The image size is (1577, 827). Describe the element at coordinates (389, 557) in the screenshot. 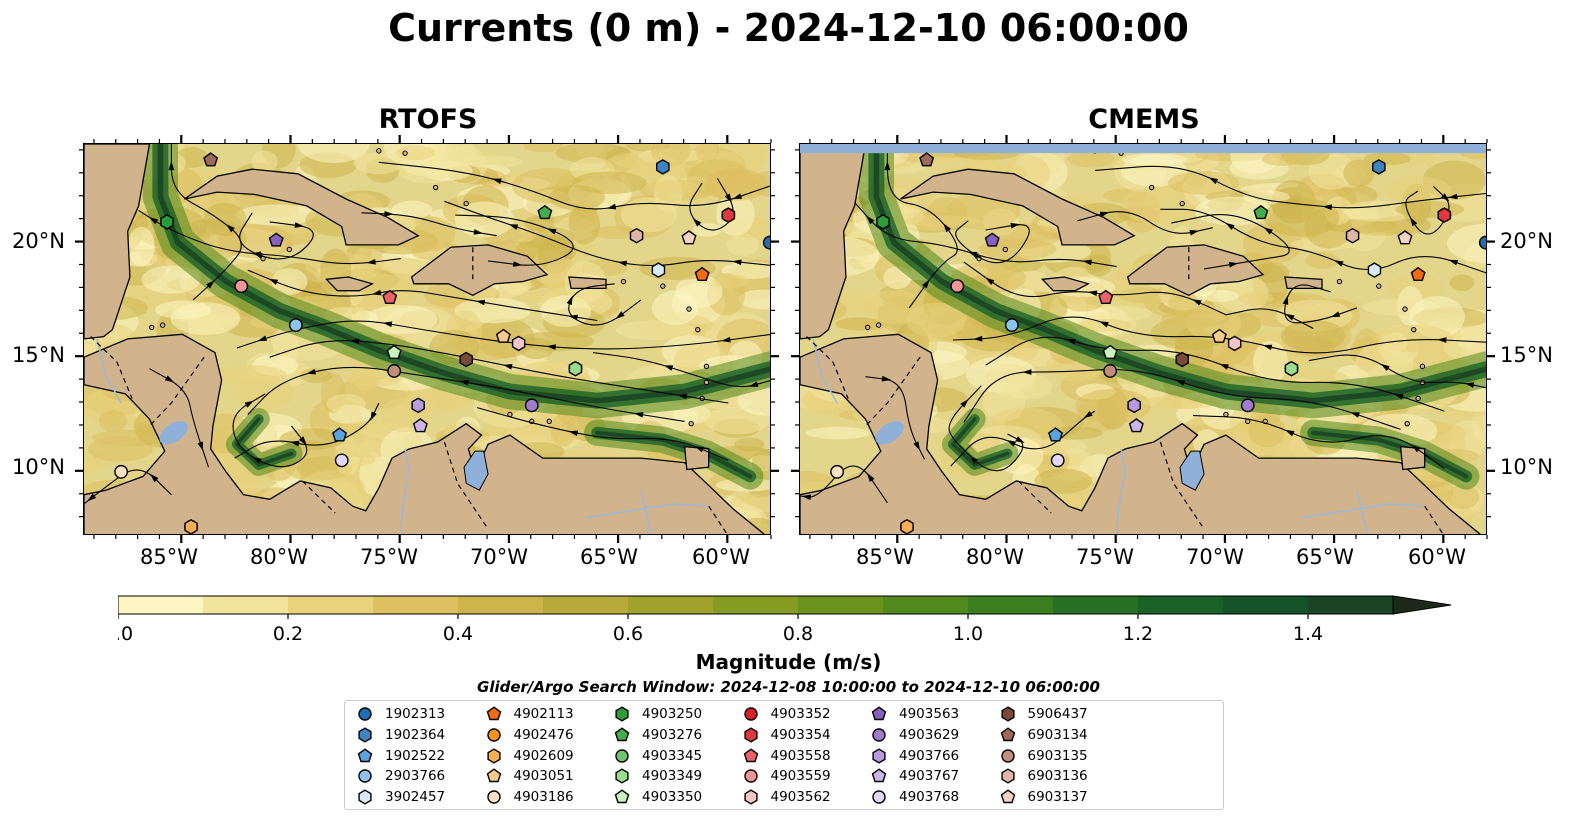

I see `lon-tick-label: 75°W` at that location.